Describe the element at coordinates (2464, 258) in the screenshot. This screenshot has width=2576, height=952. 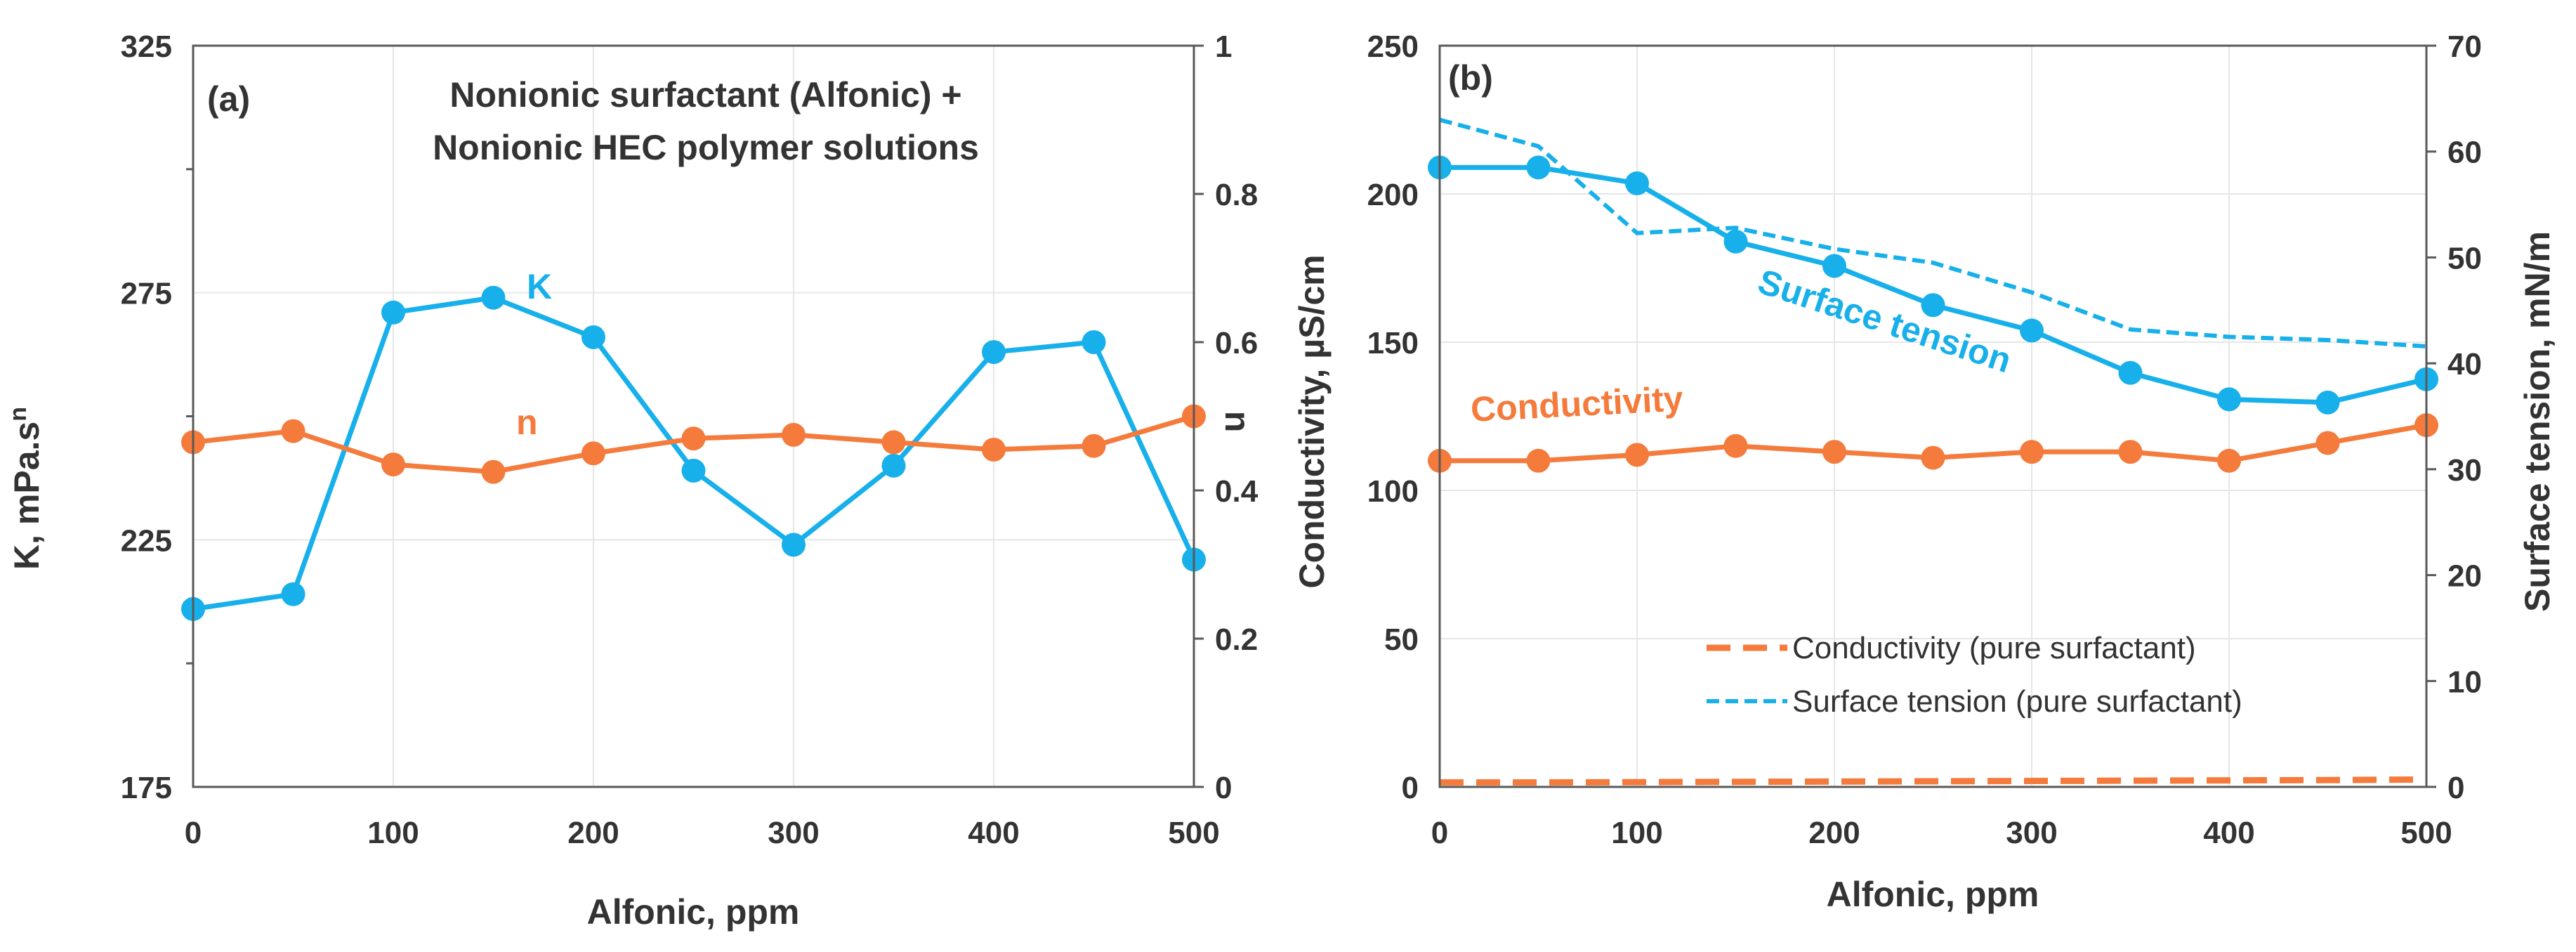
I see `y-right-tick-label: 50` at that location.